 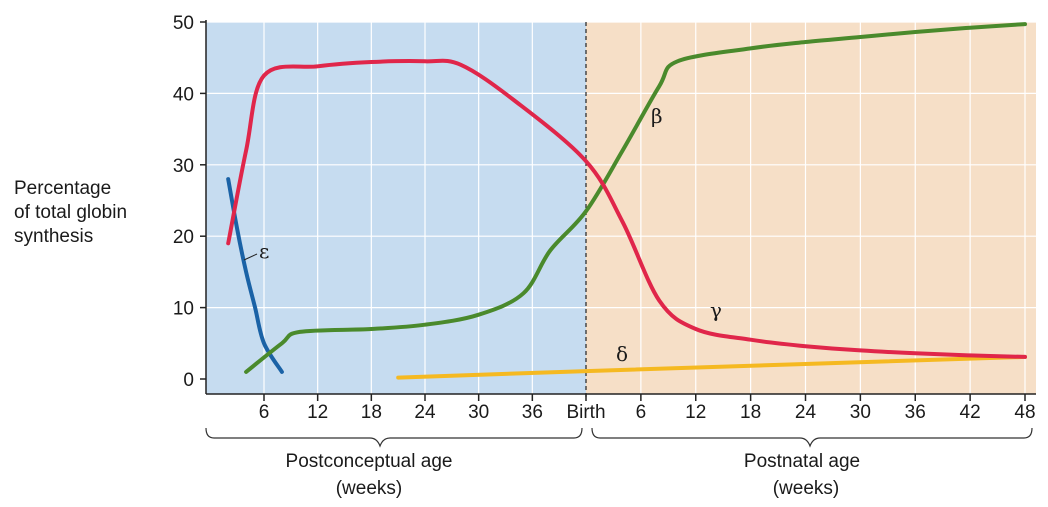 I want to click on epsilon-label: ε, so click(x=264, y=251).